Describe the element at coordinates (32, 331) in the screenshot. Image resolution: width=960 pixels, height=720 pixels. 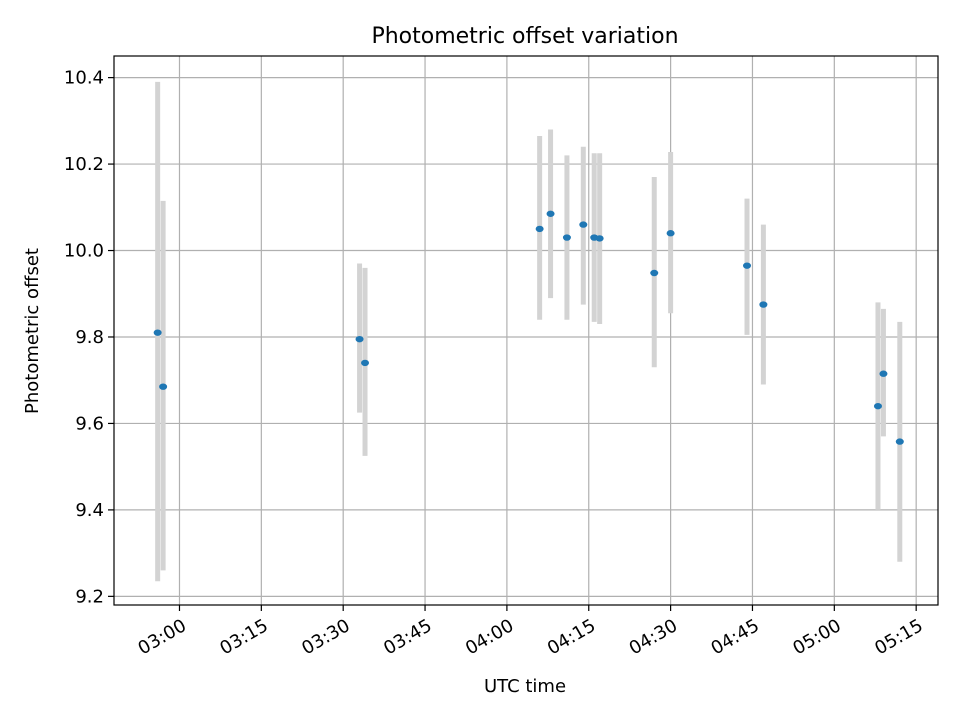
I see `y-axis-label: Photometric offset` at that location.